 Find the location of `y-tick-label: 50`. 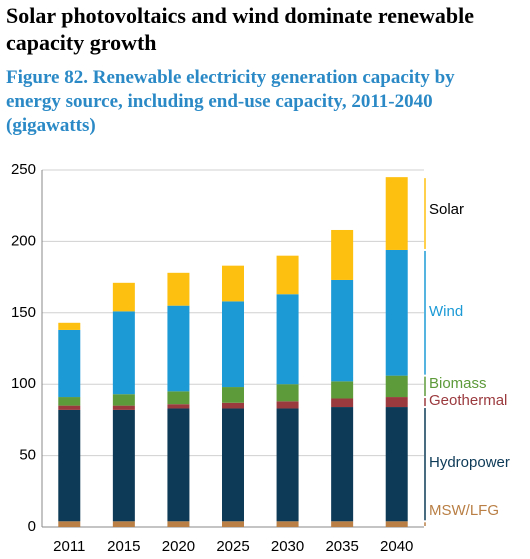

y-tick-label: 50 is located at coordinates (27, 455).